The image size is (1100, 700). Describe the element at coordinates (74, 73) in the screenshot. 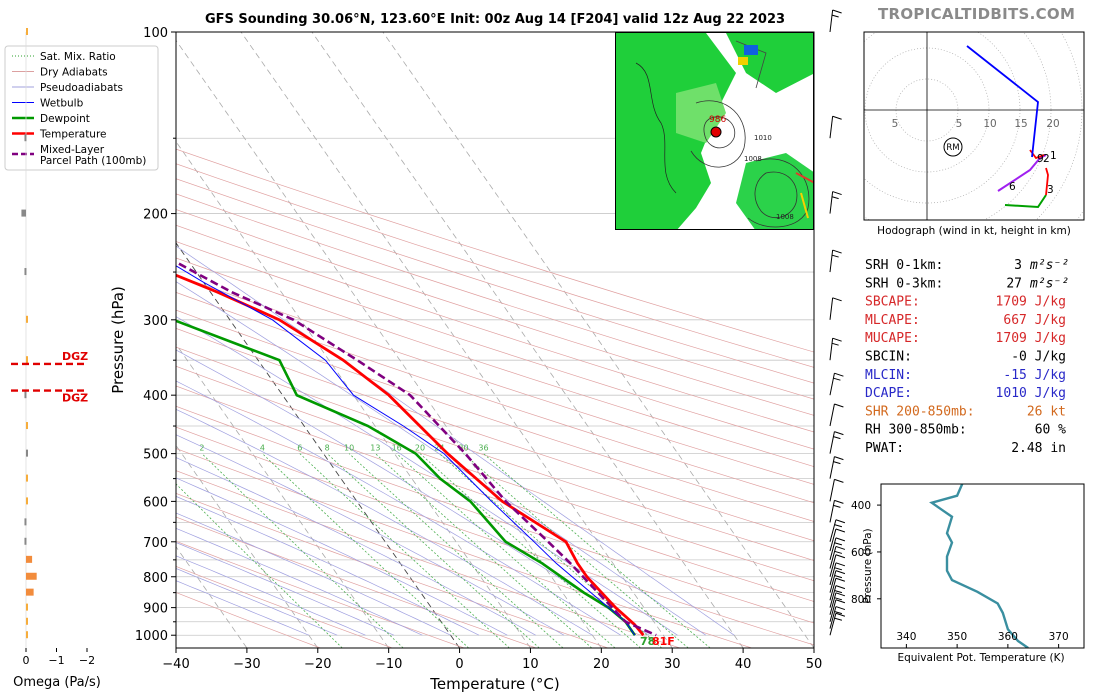

I see `legend-entry-label: Dry Adiabats` at that location.